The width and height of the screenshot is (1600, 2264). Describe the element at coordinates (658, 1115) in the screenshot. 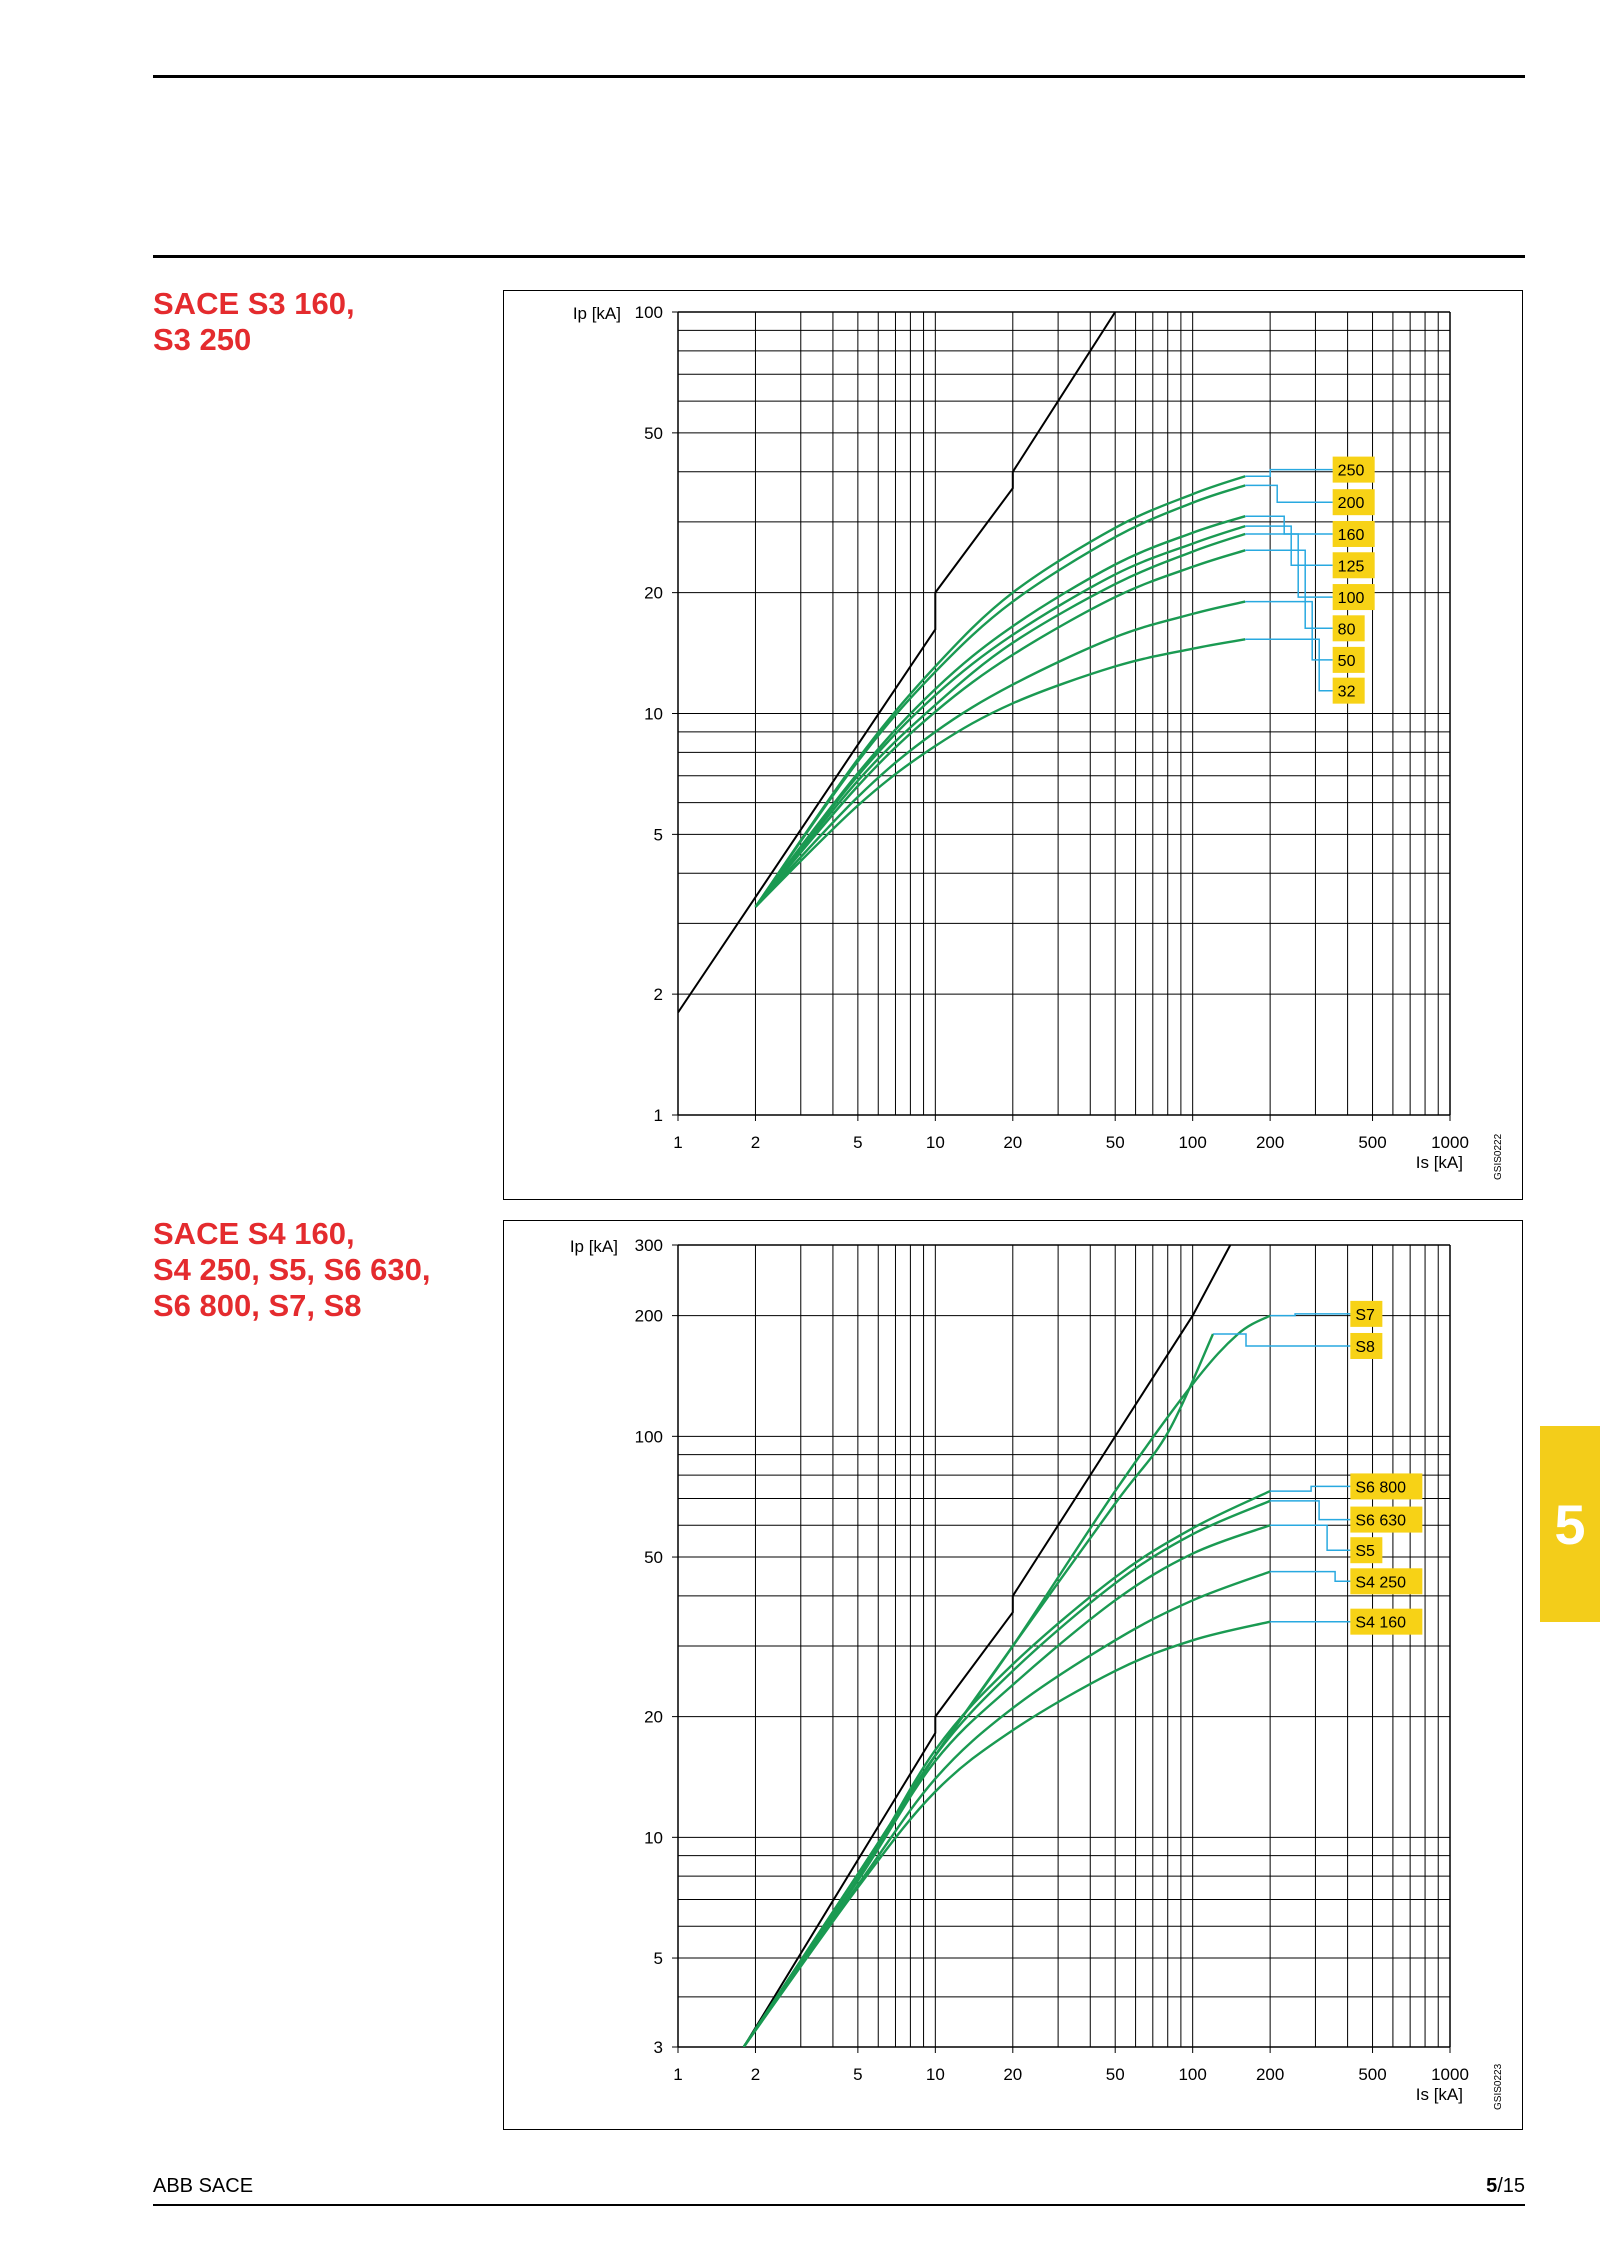

I see `y-tick-label: 1` at that location.